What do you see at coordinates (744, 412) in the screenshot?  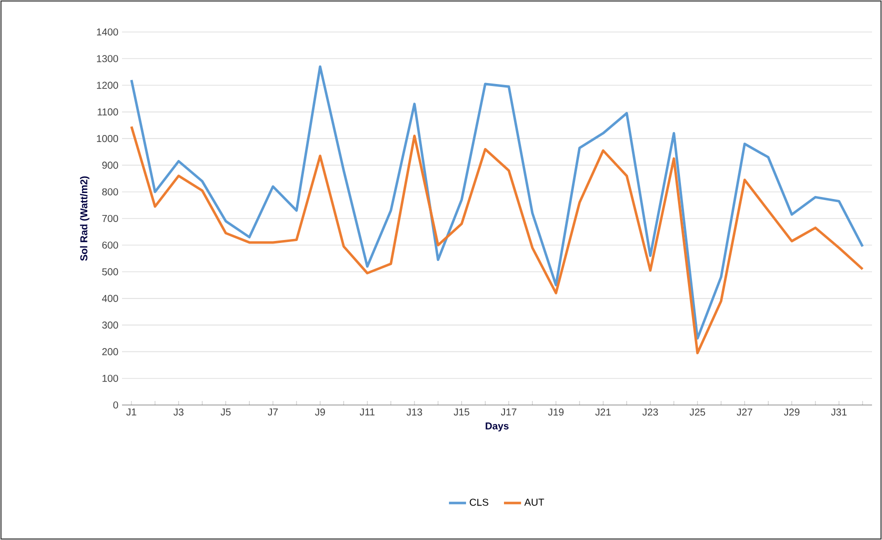 I see `x-tick-label: J27` at bounding box center [744, 412].